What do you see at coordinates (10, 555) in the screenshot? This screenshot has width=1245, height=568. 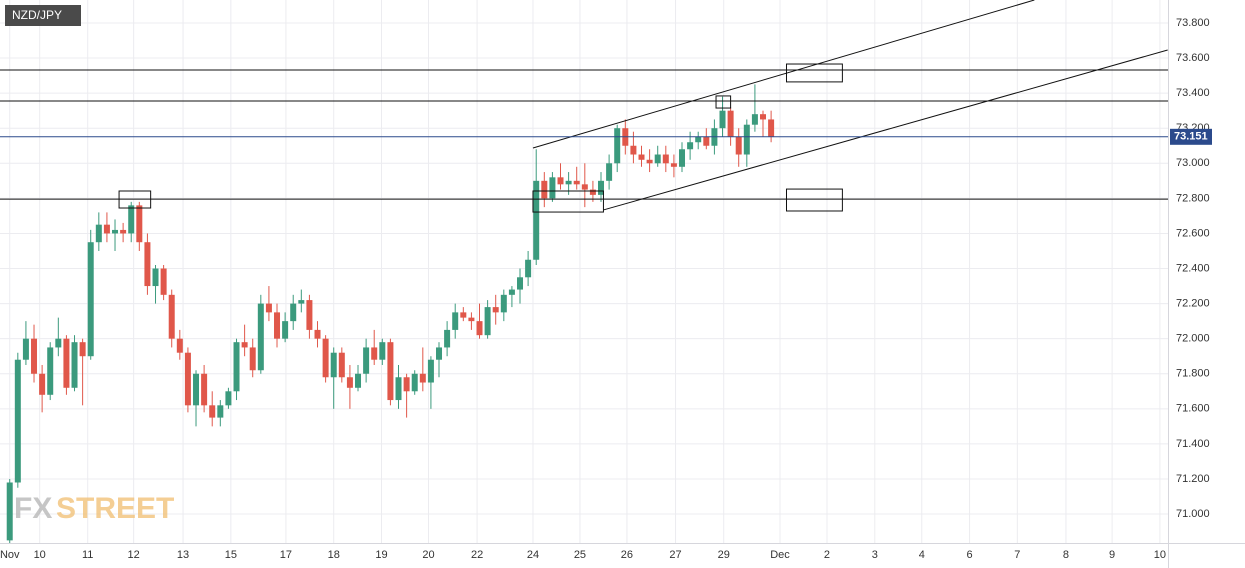 I see `x-tick-label: Nov` at bounding box center [10, 555].